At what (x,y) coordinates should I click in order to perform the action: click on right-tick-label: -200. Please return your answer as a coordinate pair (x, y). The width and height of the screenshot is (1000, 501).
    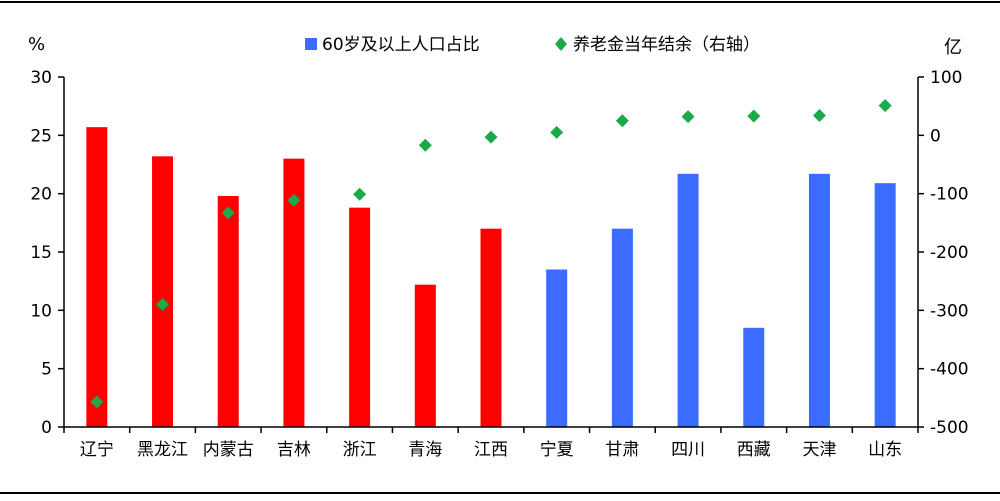
    Looking at the image, I should click on (949, 253).